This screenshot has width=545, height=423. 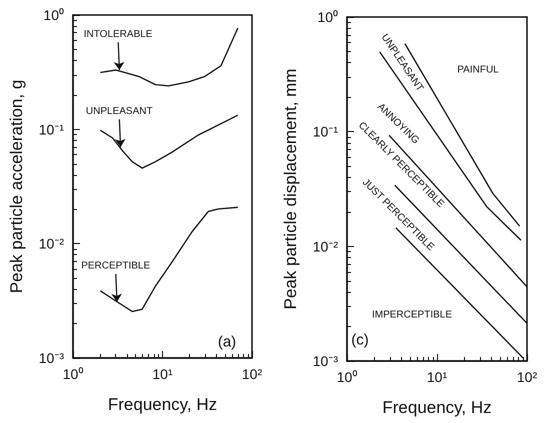 What do you see at coordinates (115, 266) in the screenshot?
I see `annotation: PERCEPTIBLE` at bounding box center [115, 266].